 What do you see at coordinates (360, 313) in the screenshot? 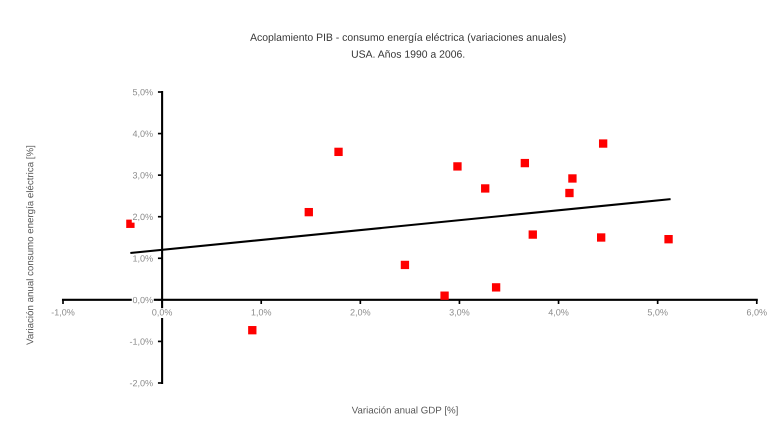
I see `x-tick-label: 2,0%` at bounding box center [360, 313].